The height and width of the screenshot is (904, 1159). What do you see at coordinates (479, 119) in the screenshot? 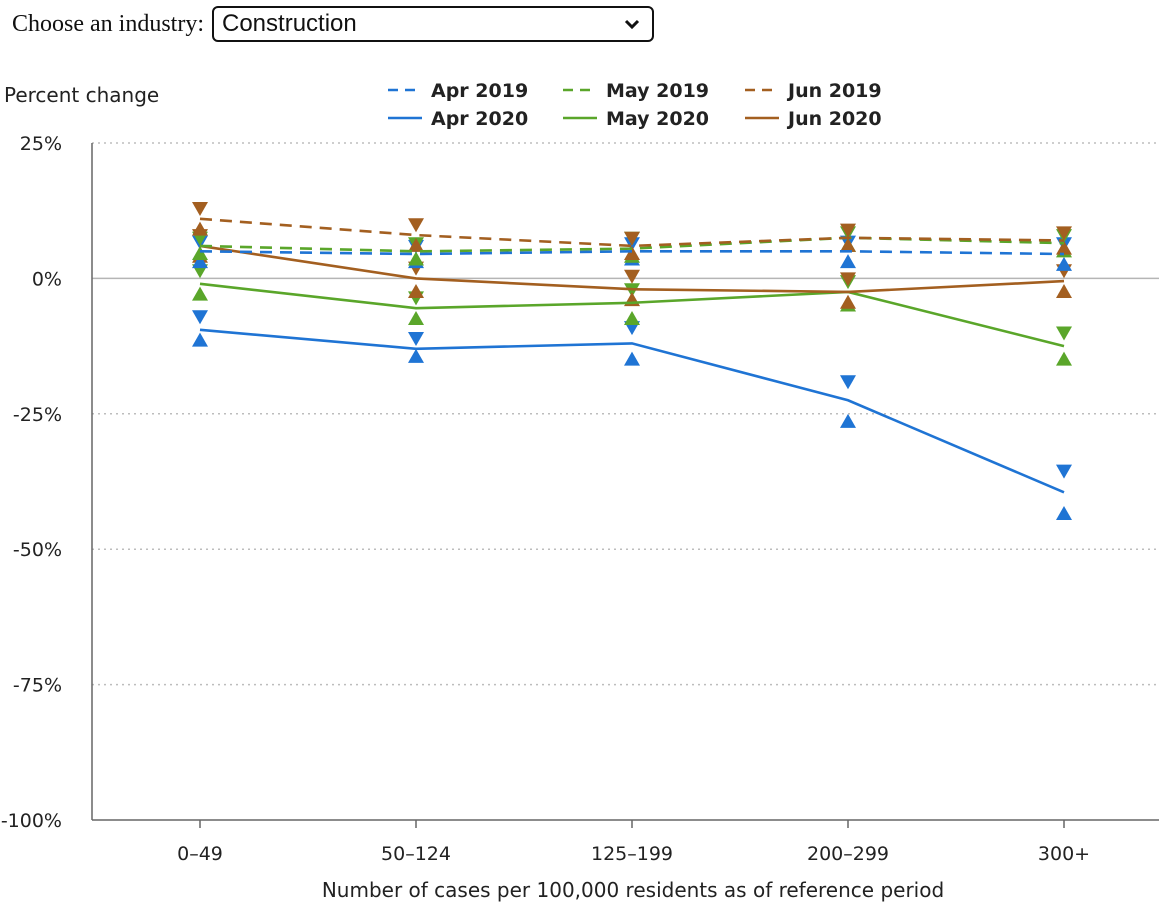
I see `legend-label-apr-2020: Apr 2020` at bounding box center [479, 119].